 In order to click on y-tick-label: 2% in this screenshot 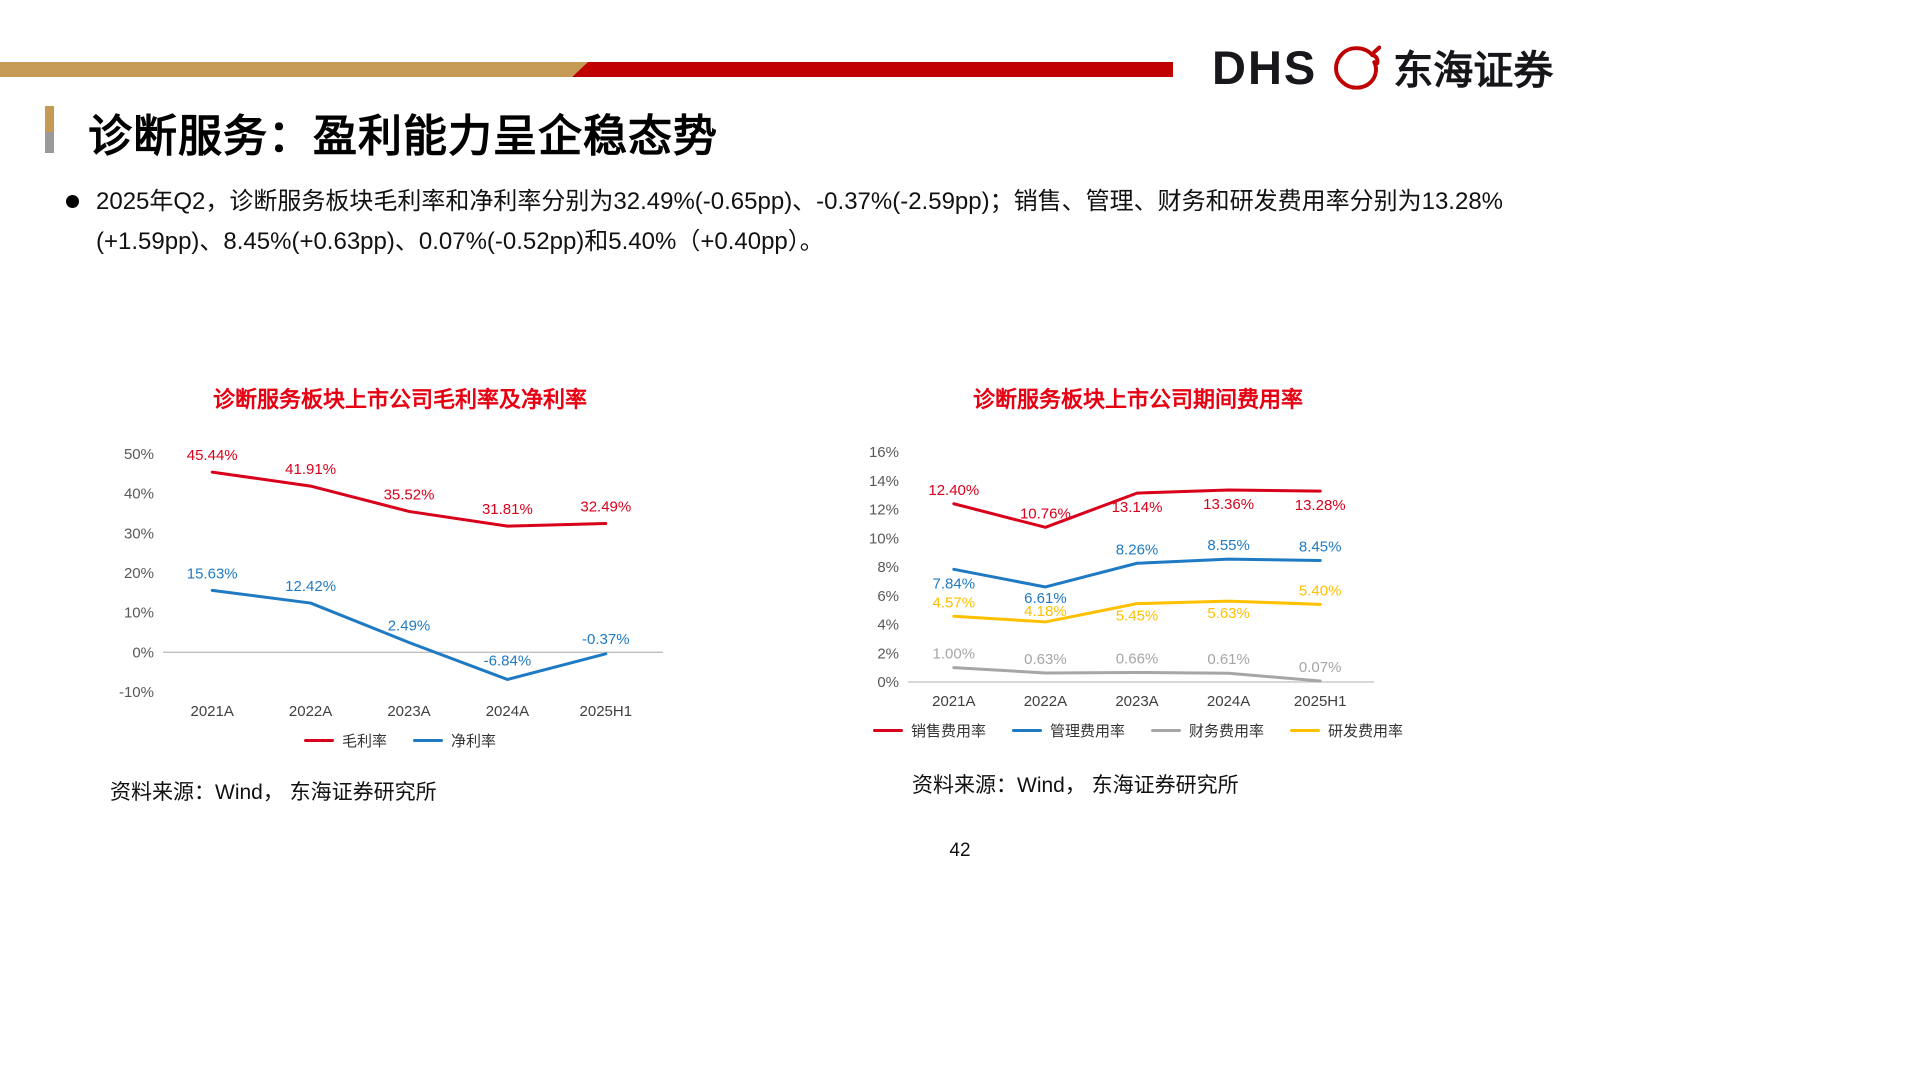, I will do `click(888, 653)`.